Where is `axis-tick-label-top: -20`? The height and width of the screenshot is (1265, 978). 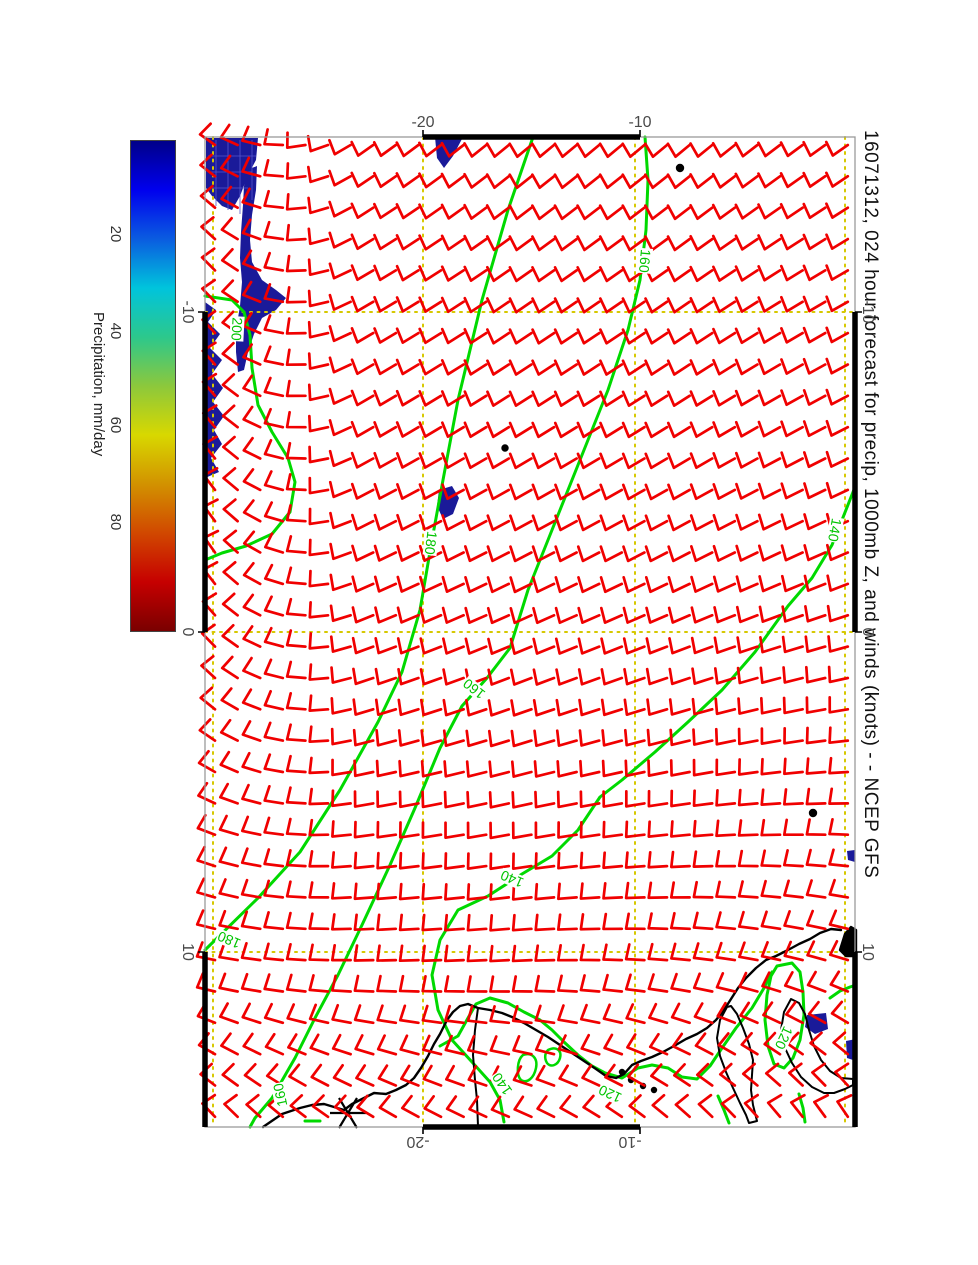 axis-tick-label-top: -20 is located at coordinates (423, 122).